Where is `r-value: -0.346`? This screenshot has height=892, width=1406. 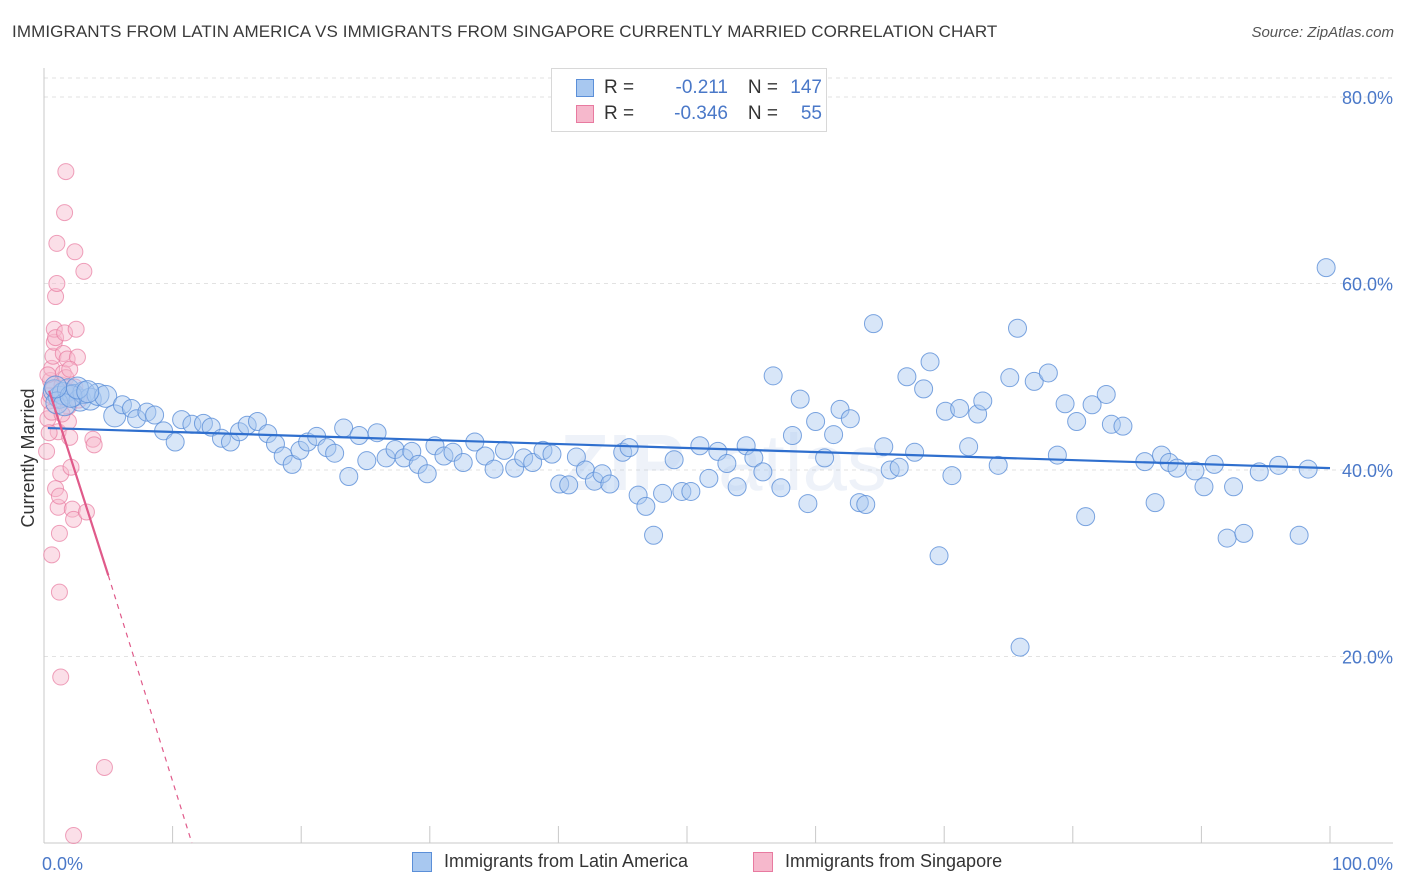 r-value: -0.346 is located at coordinates (701, 113).